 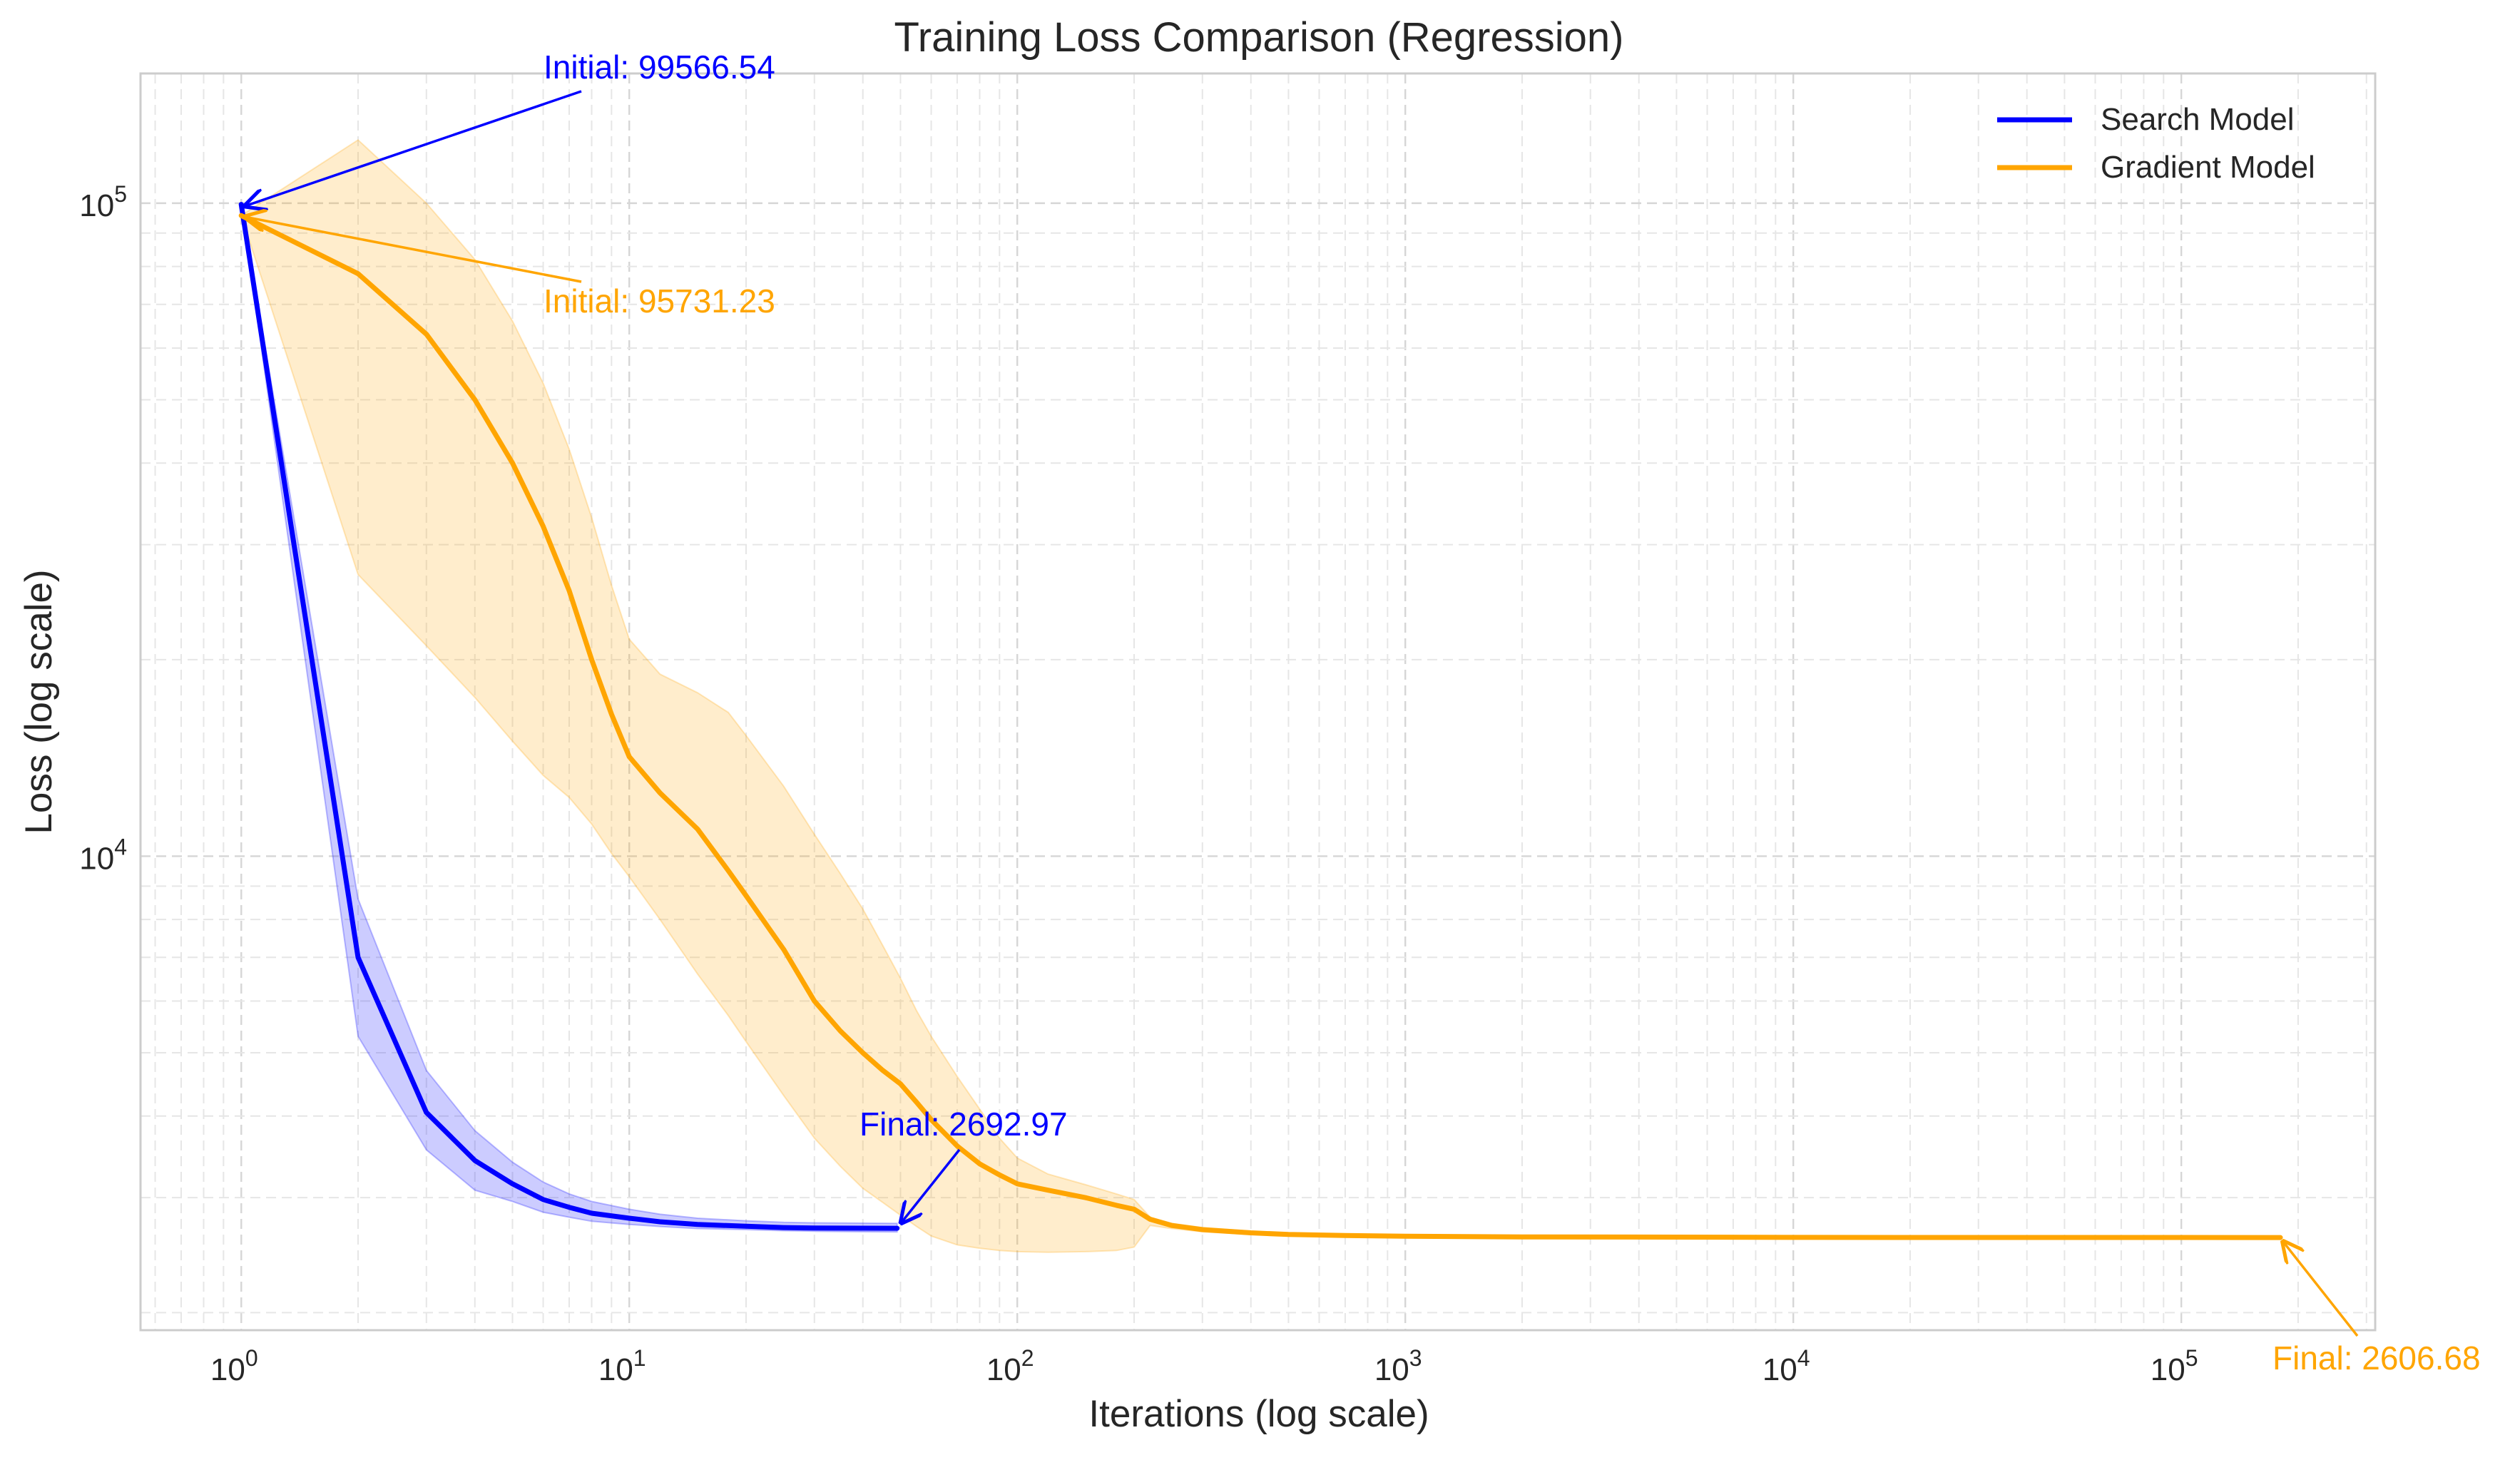 What do you see at coordinates (103, 855) in the screenshot?
I see `y-tick-label: 10⁴` at bounding box center [103, 855].